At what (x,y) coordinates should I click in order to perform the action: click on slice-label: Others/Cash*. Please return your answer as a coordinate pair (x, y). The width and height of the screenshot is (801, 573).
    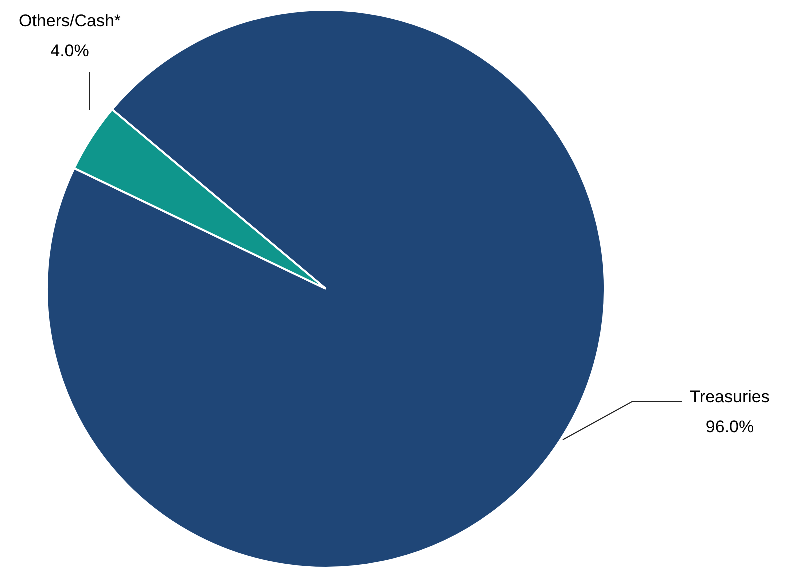
    Looking at the image, I should click on (70, 21).